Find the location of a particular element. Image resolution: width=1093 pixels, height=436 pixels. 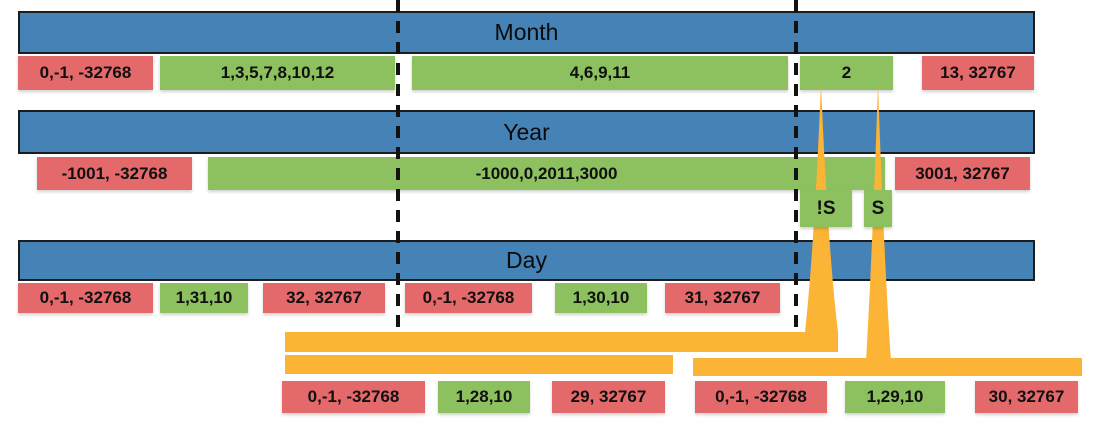

day-bar-label: Day is located at coordinates (526, 260).